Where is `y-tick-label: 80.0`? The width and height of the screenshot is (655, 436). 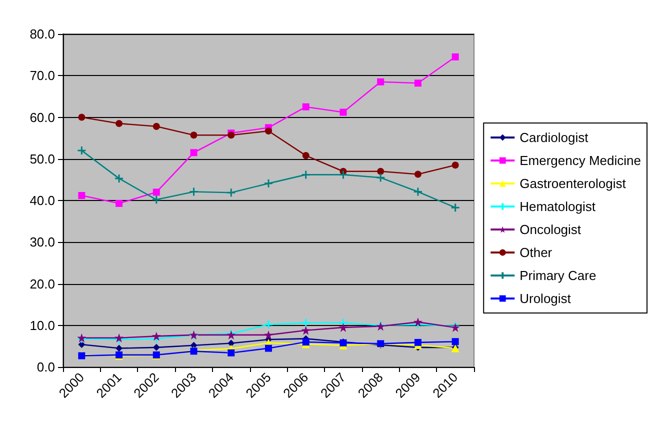 y-tick-label: 80.0 is located at coordinates (42, 34).